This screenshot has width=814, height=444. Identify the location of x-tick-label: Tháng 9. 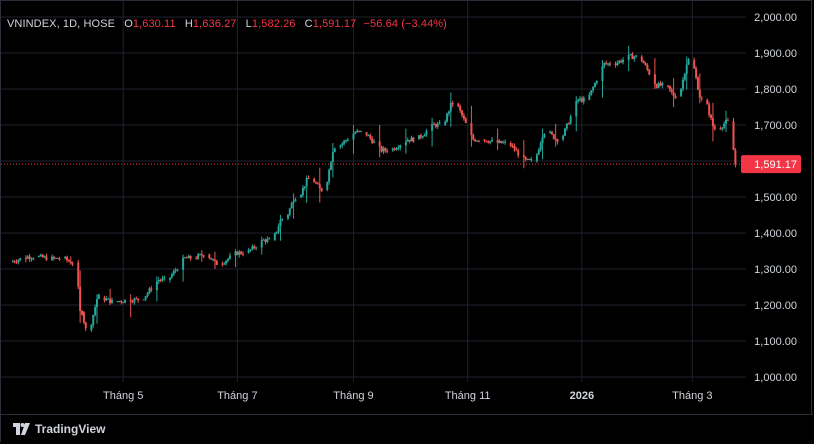
(353, 396).